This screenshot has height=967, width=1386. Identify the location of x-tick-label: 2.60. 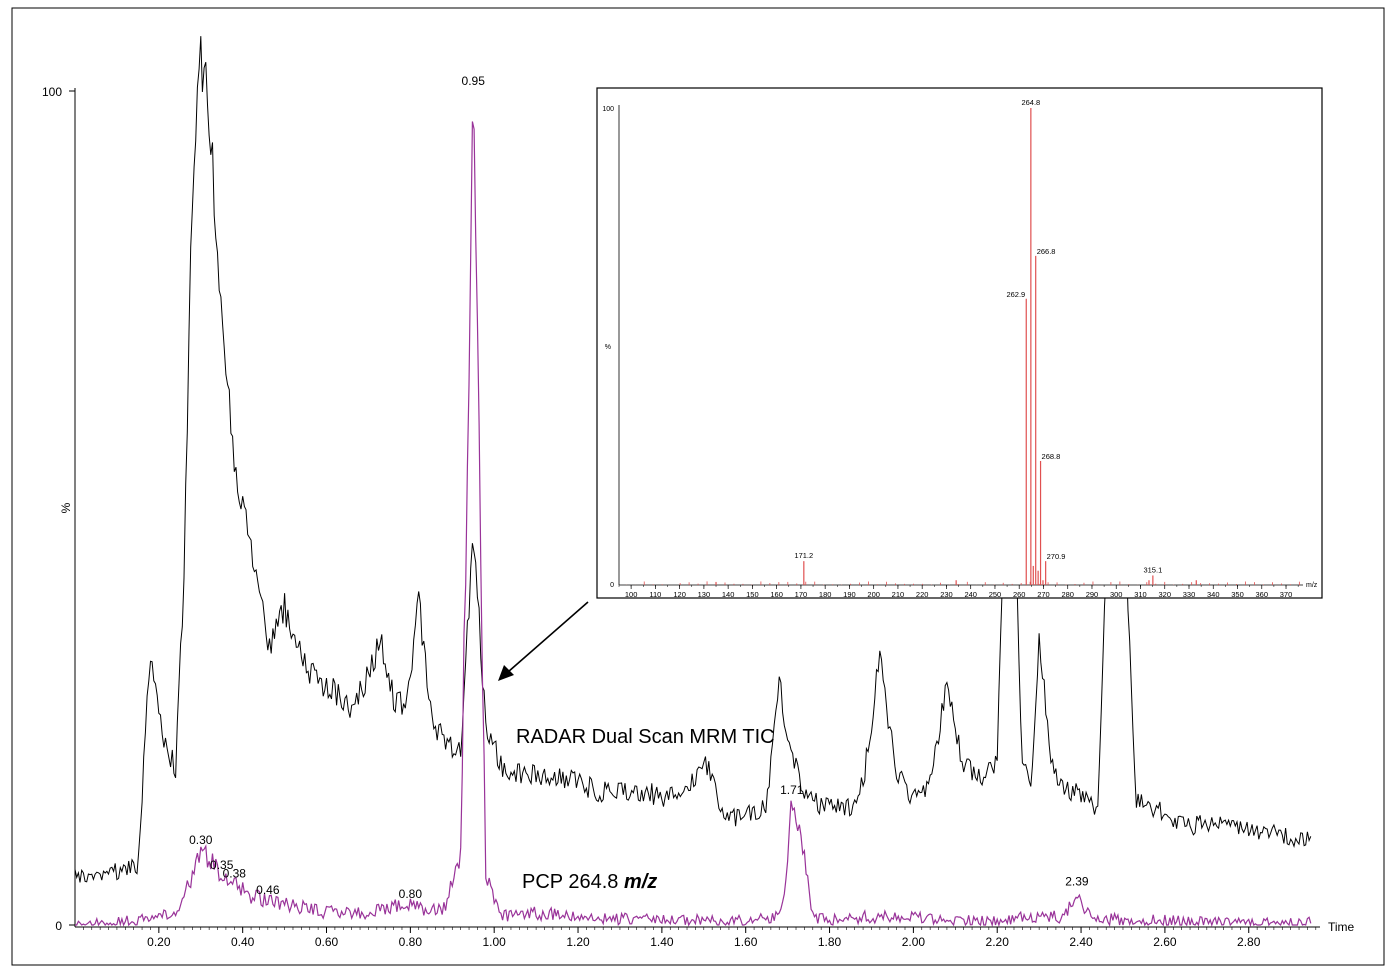
(1165, 942).